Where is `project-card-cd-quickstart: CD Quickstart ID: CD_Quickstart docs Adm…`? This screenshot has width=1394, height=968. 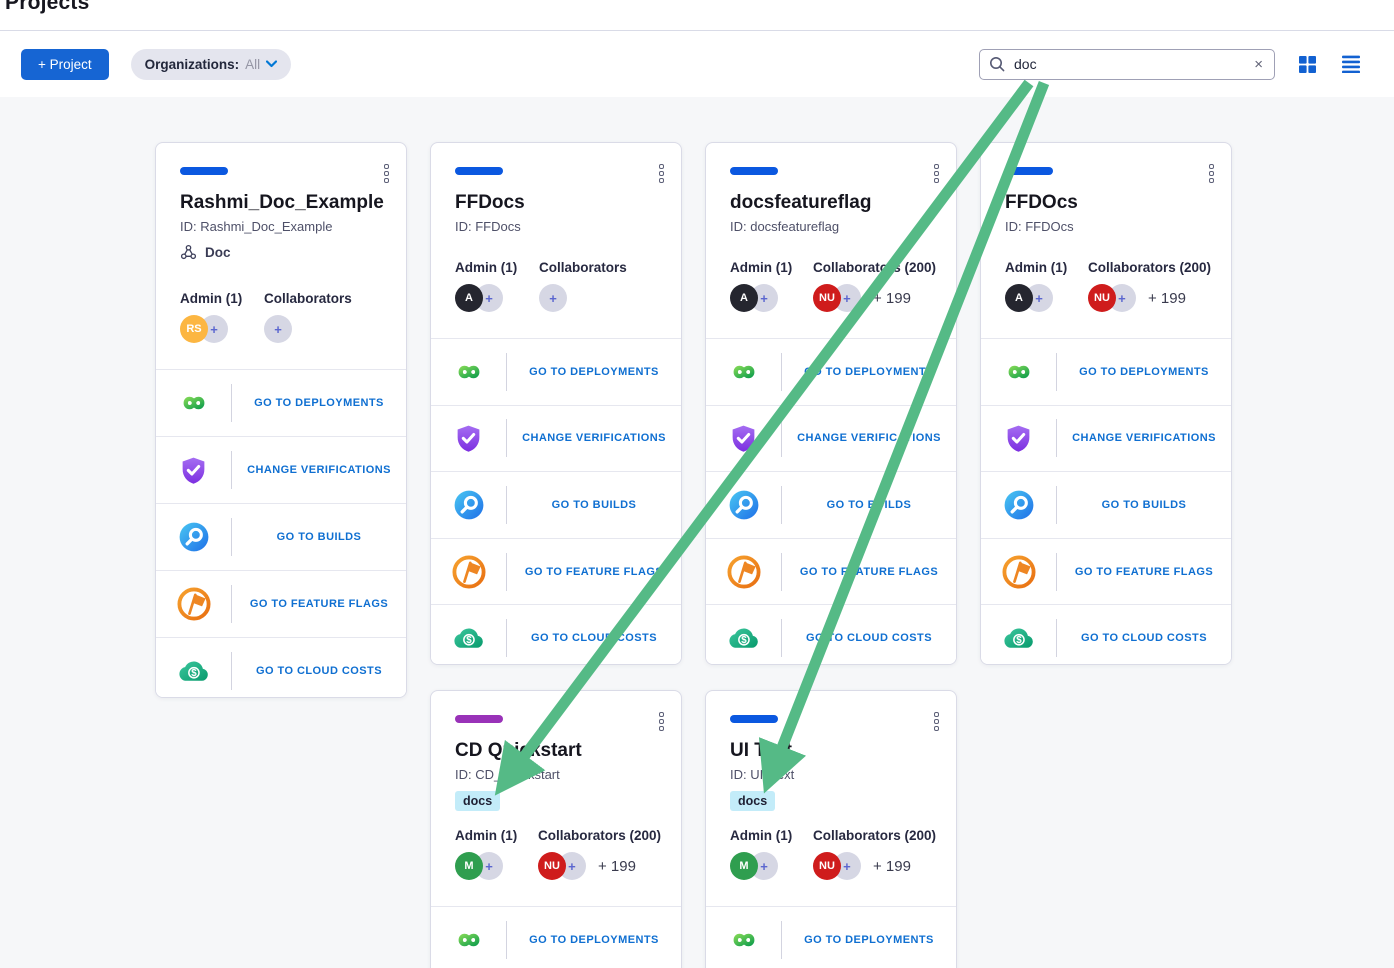 project-card-cd-quickstart: CD Quickstart ID: CD_Quickstart docs Adm… is located at coordinates (556, 829).